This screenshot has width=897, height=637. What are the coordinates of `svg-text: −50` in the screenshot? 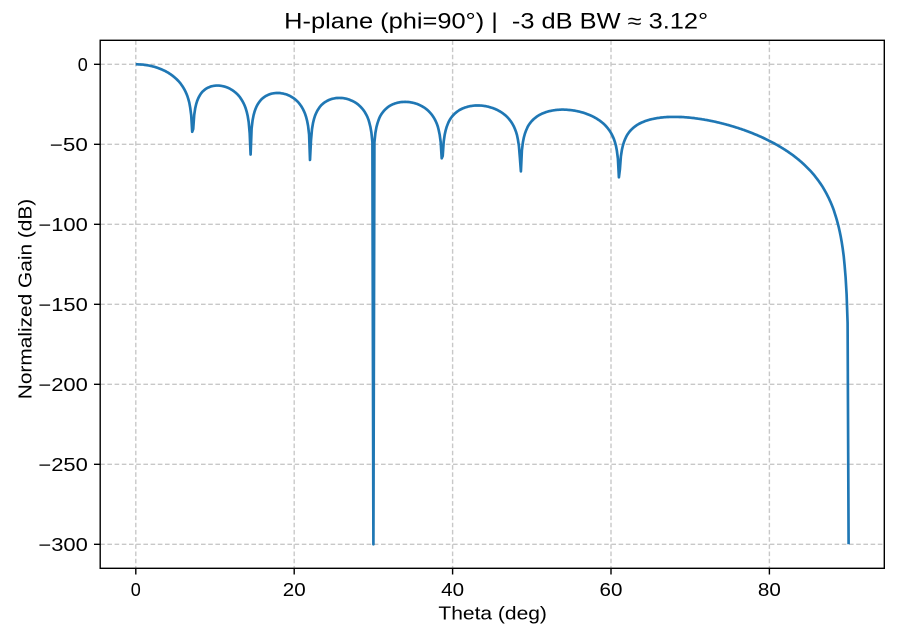 It's located at (69, 145).